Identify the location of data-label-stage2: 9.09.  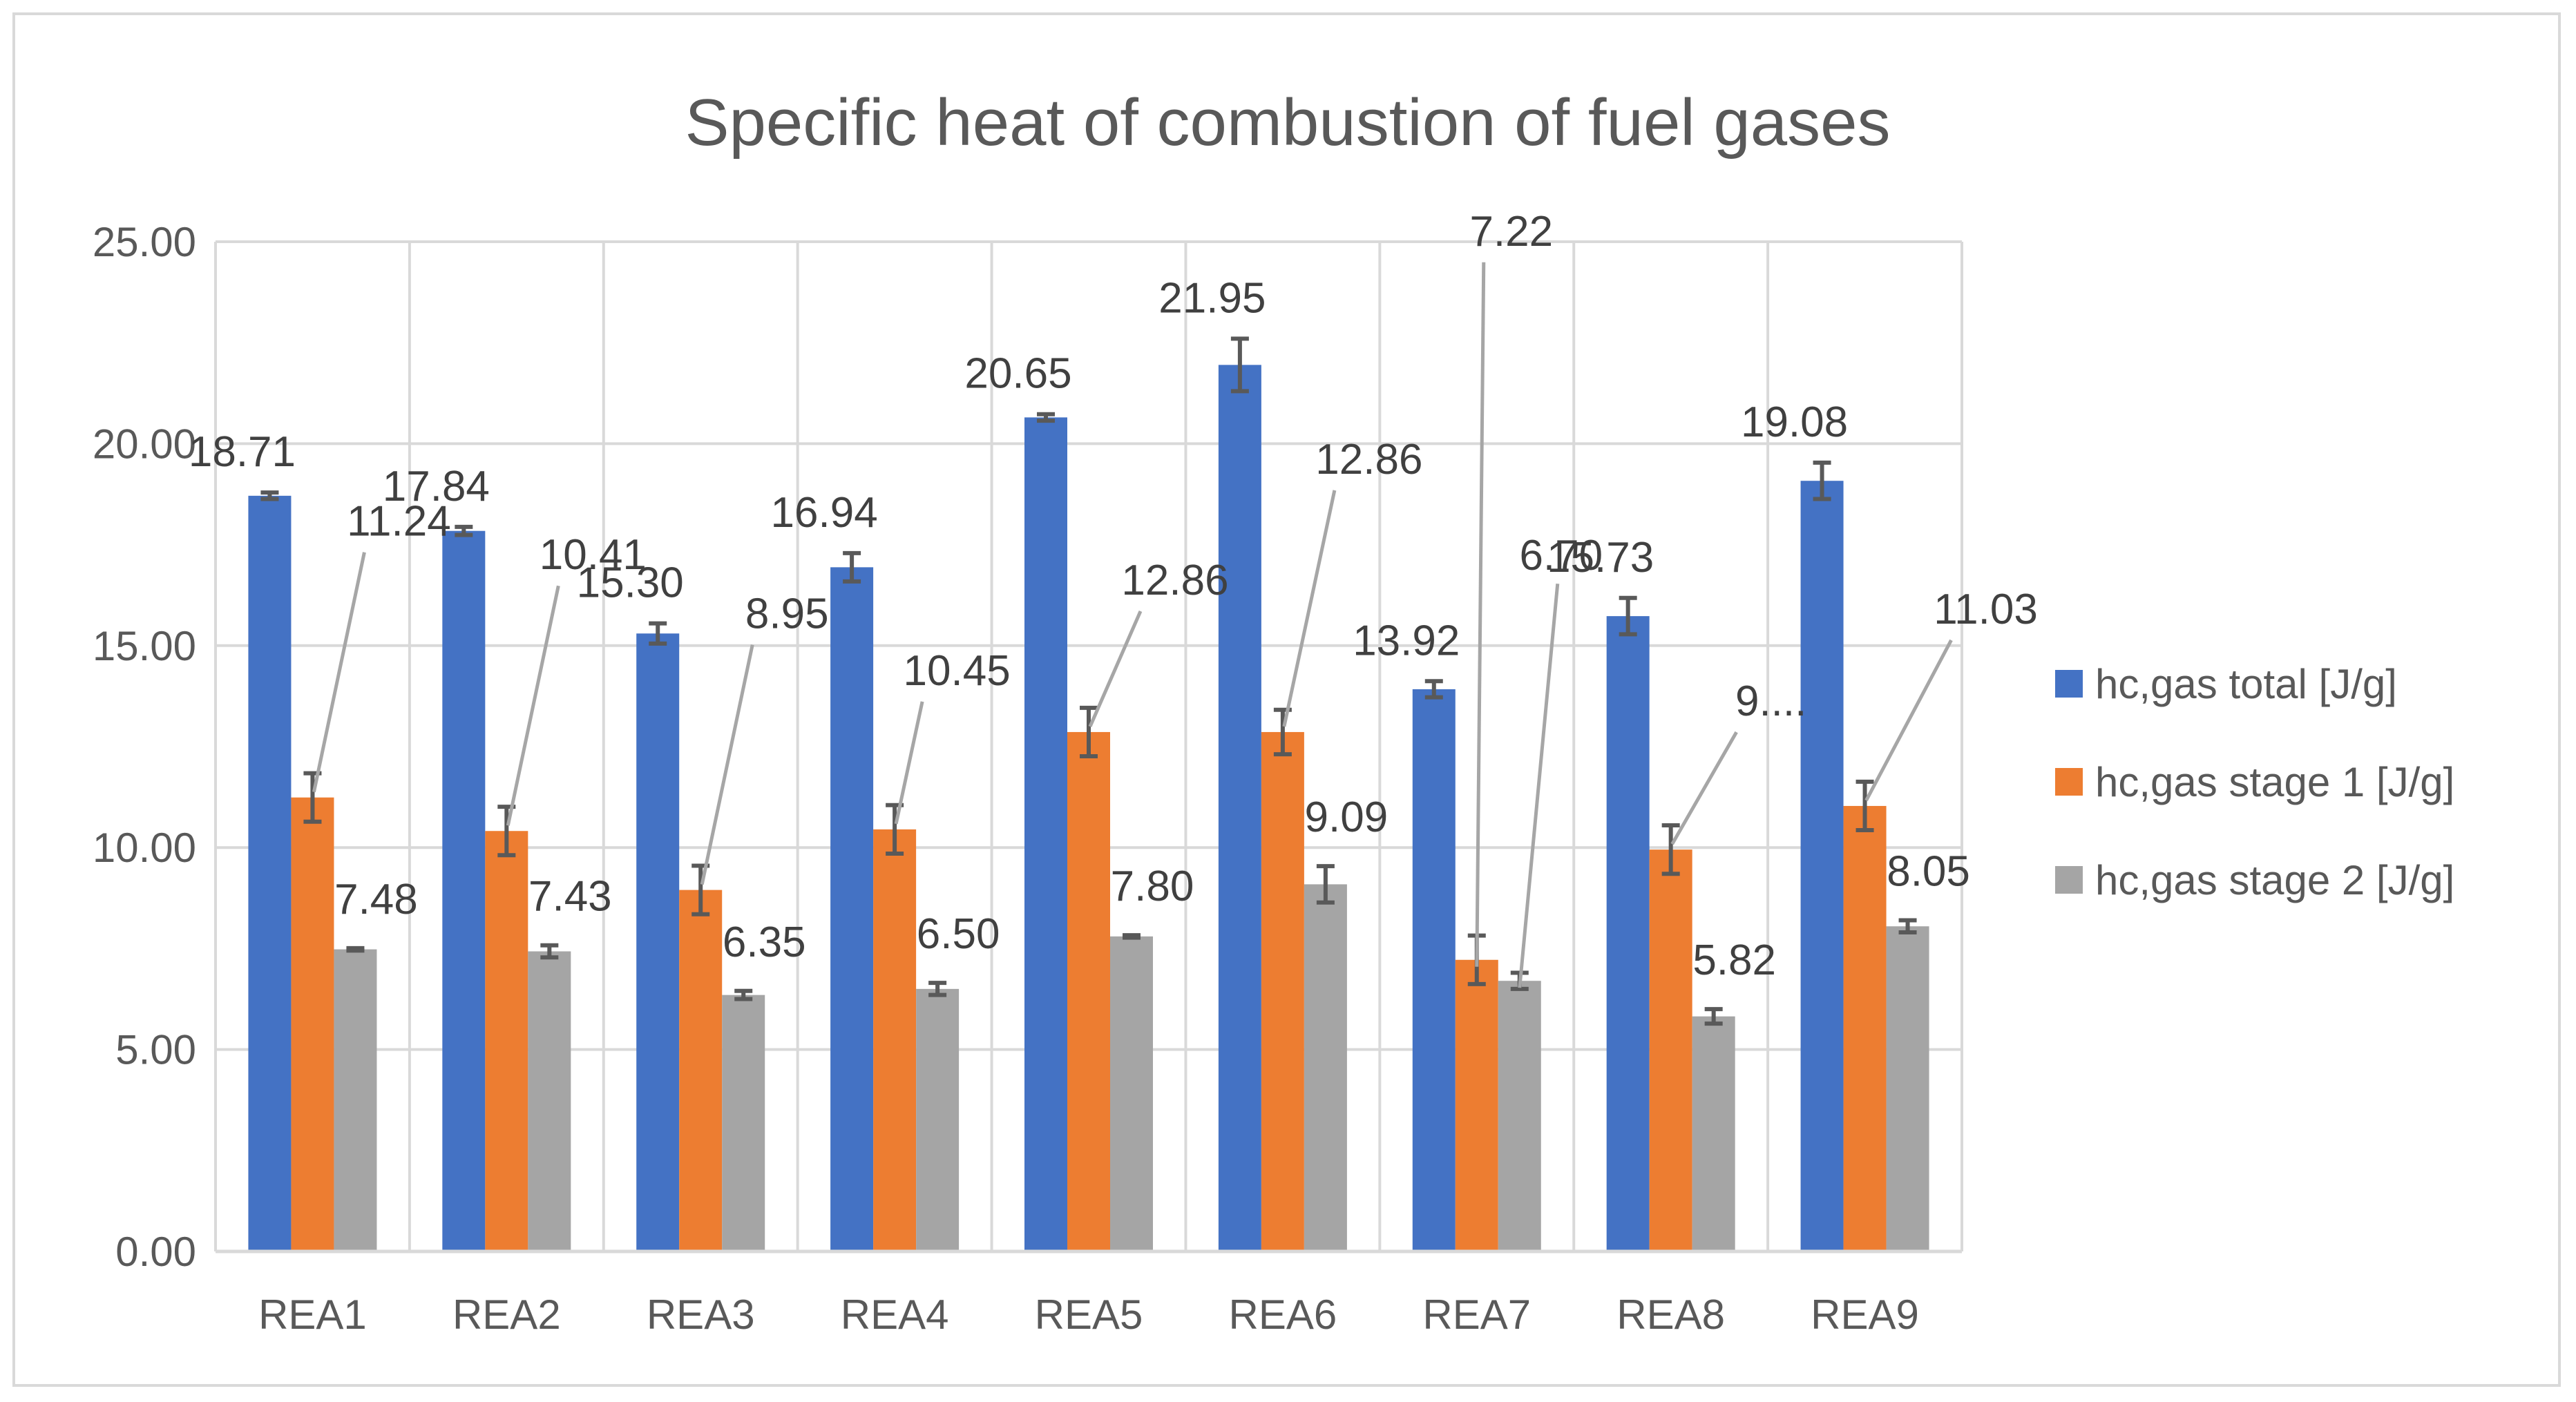
(1347, 817).